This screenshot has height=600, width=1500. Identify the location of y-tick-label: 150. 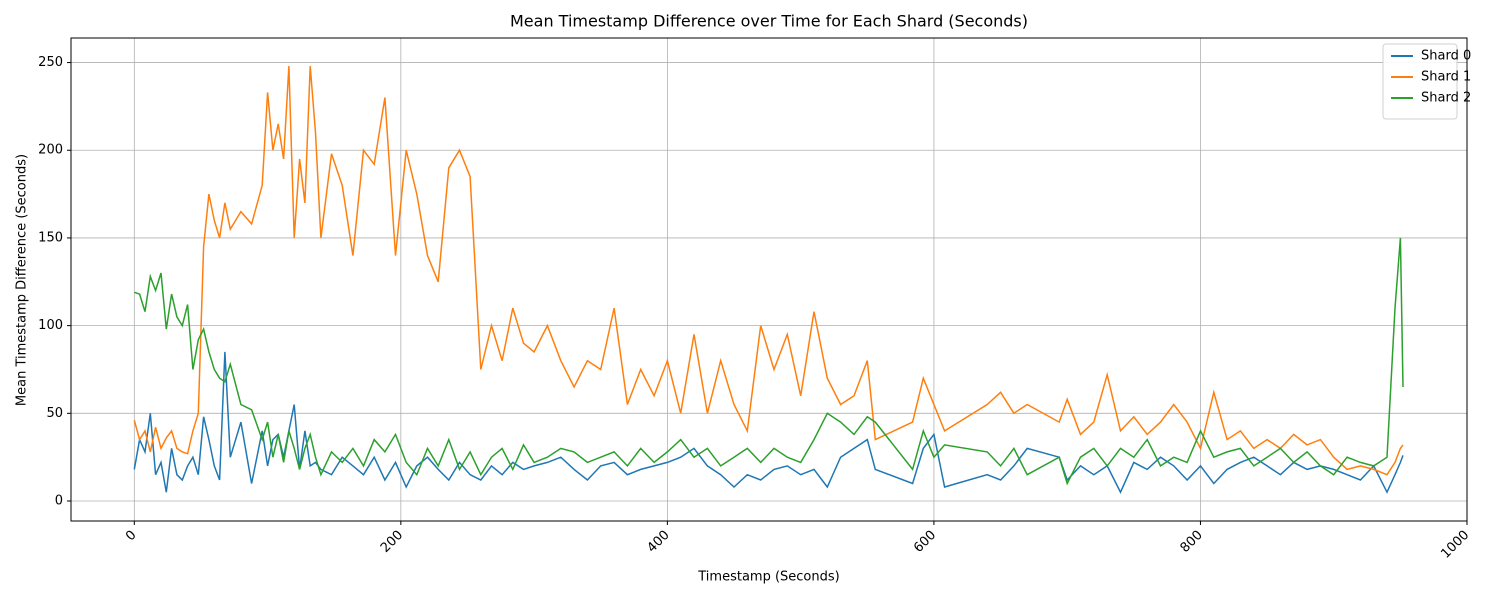
(50, 237).